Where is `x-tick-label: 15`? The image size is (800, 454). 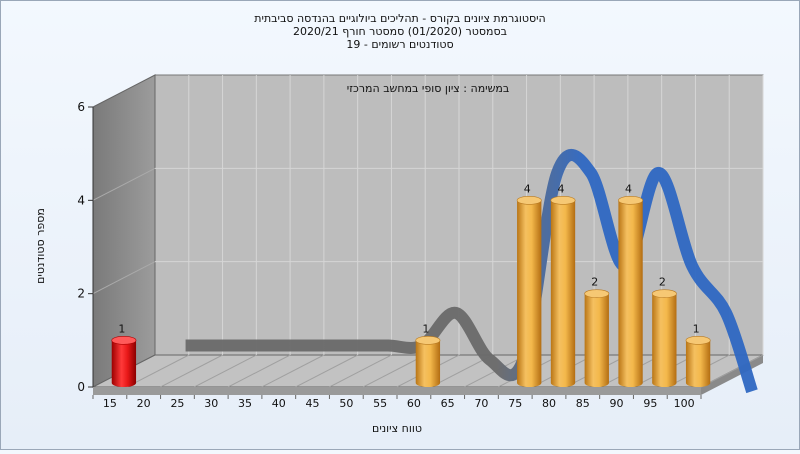 x-tick-label: 15 is located at coordinates (110, 403).